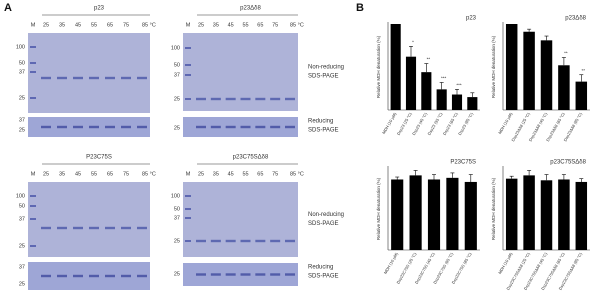  I want to click on chart-title: p23, so click(471, 19).